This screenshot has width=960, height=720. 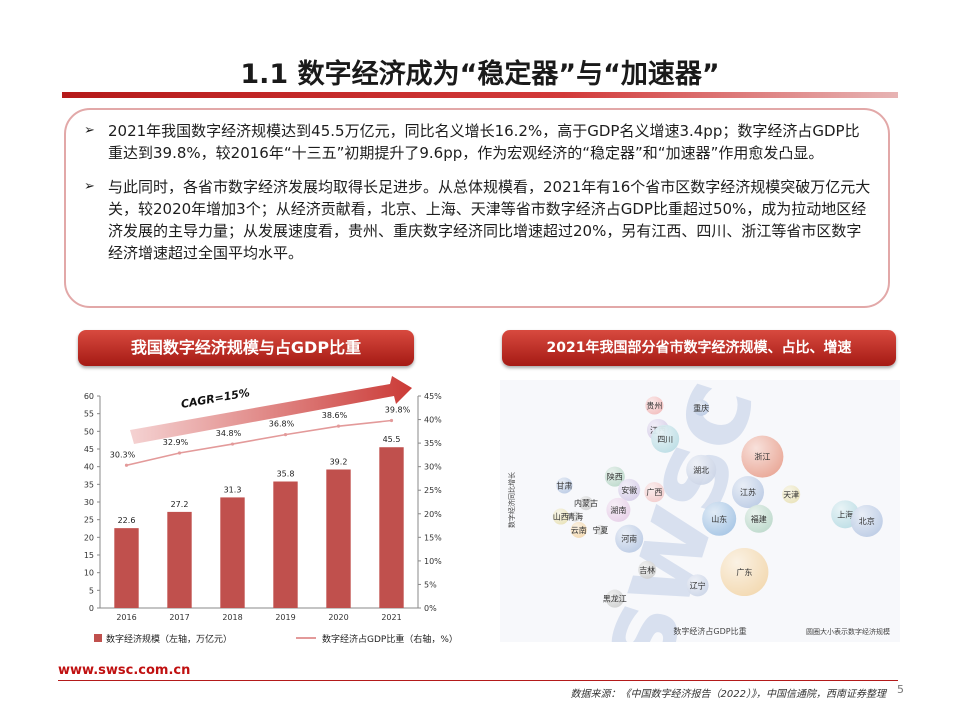 I want to click on bubble-label: 内蒙古, so click(x=586, y=503).